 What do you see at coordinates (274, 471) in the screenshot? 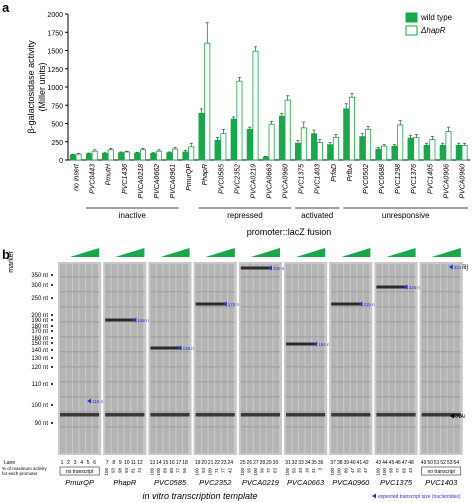
I see `pct-value: 63` at bounding box center [274, 471].